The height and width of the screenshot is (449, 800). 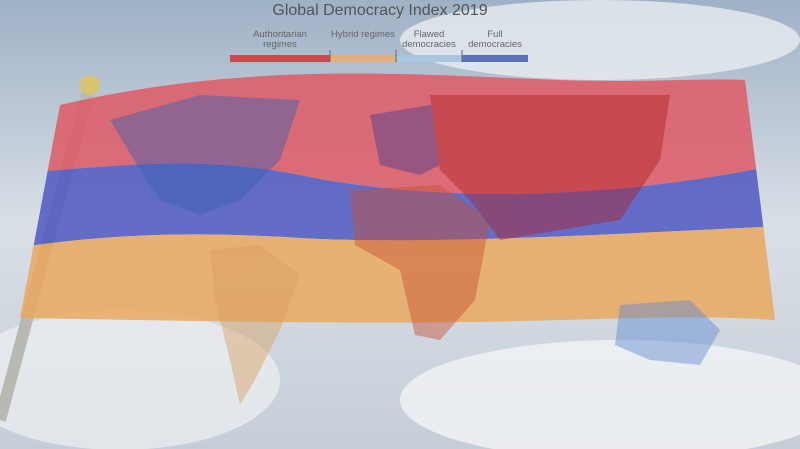 I want to click on north-america, so click(x=205, y=155).